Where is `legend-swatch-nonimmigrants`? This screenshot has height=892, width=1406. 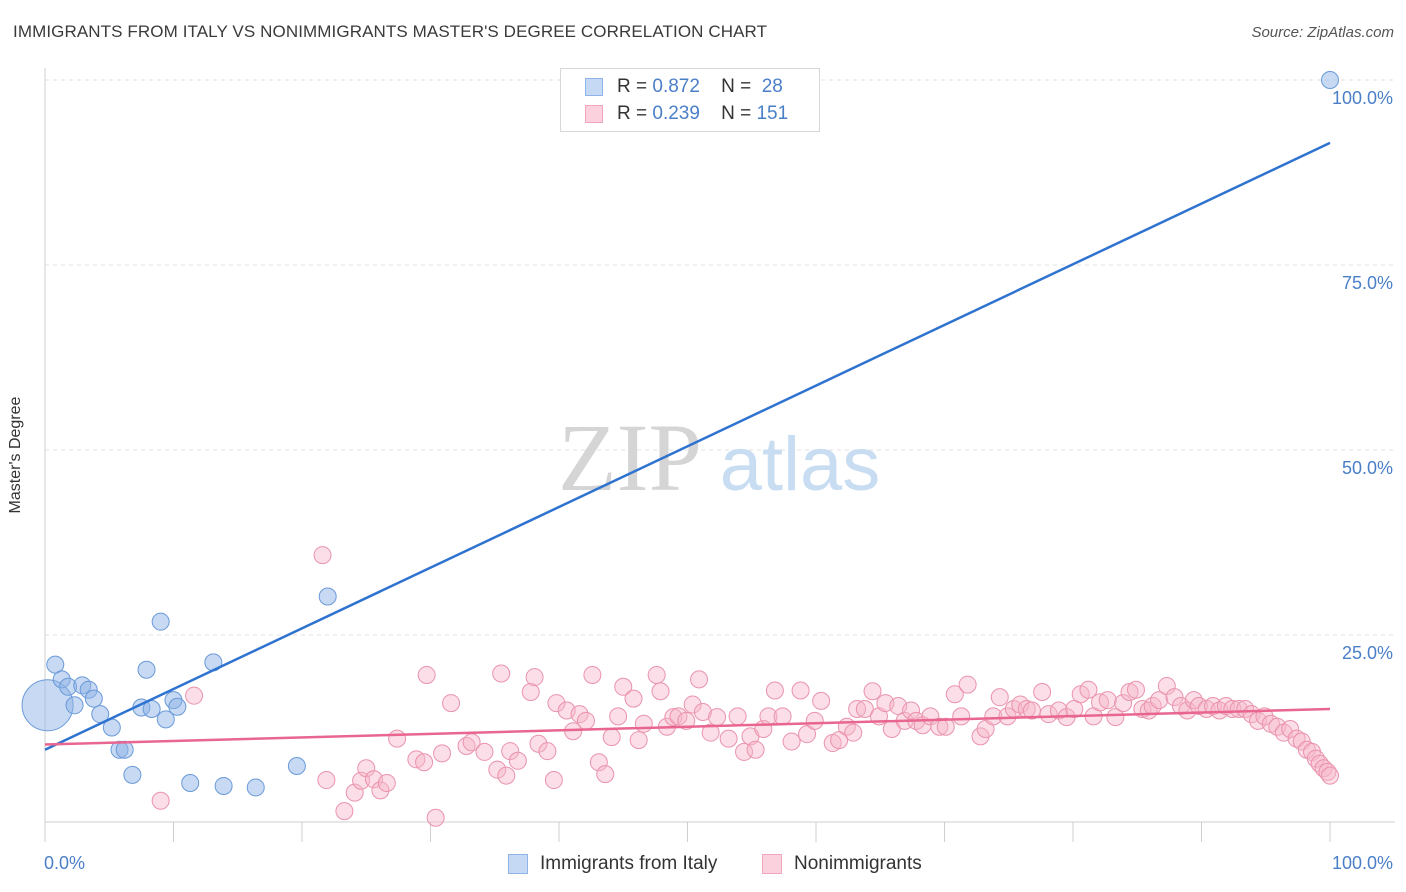
legend-swatch-nonimmigrants is located at coordinates (594, 114).